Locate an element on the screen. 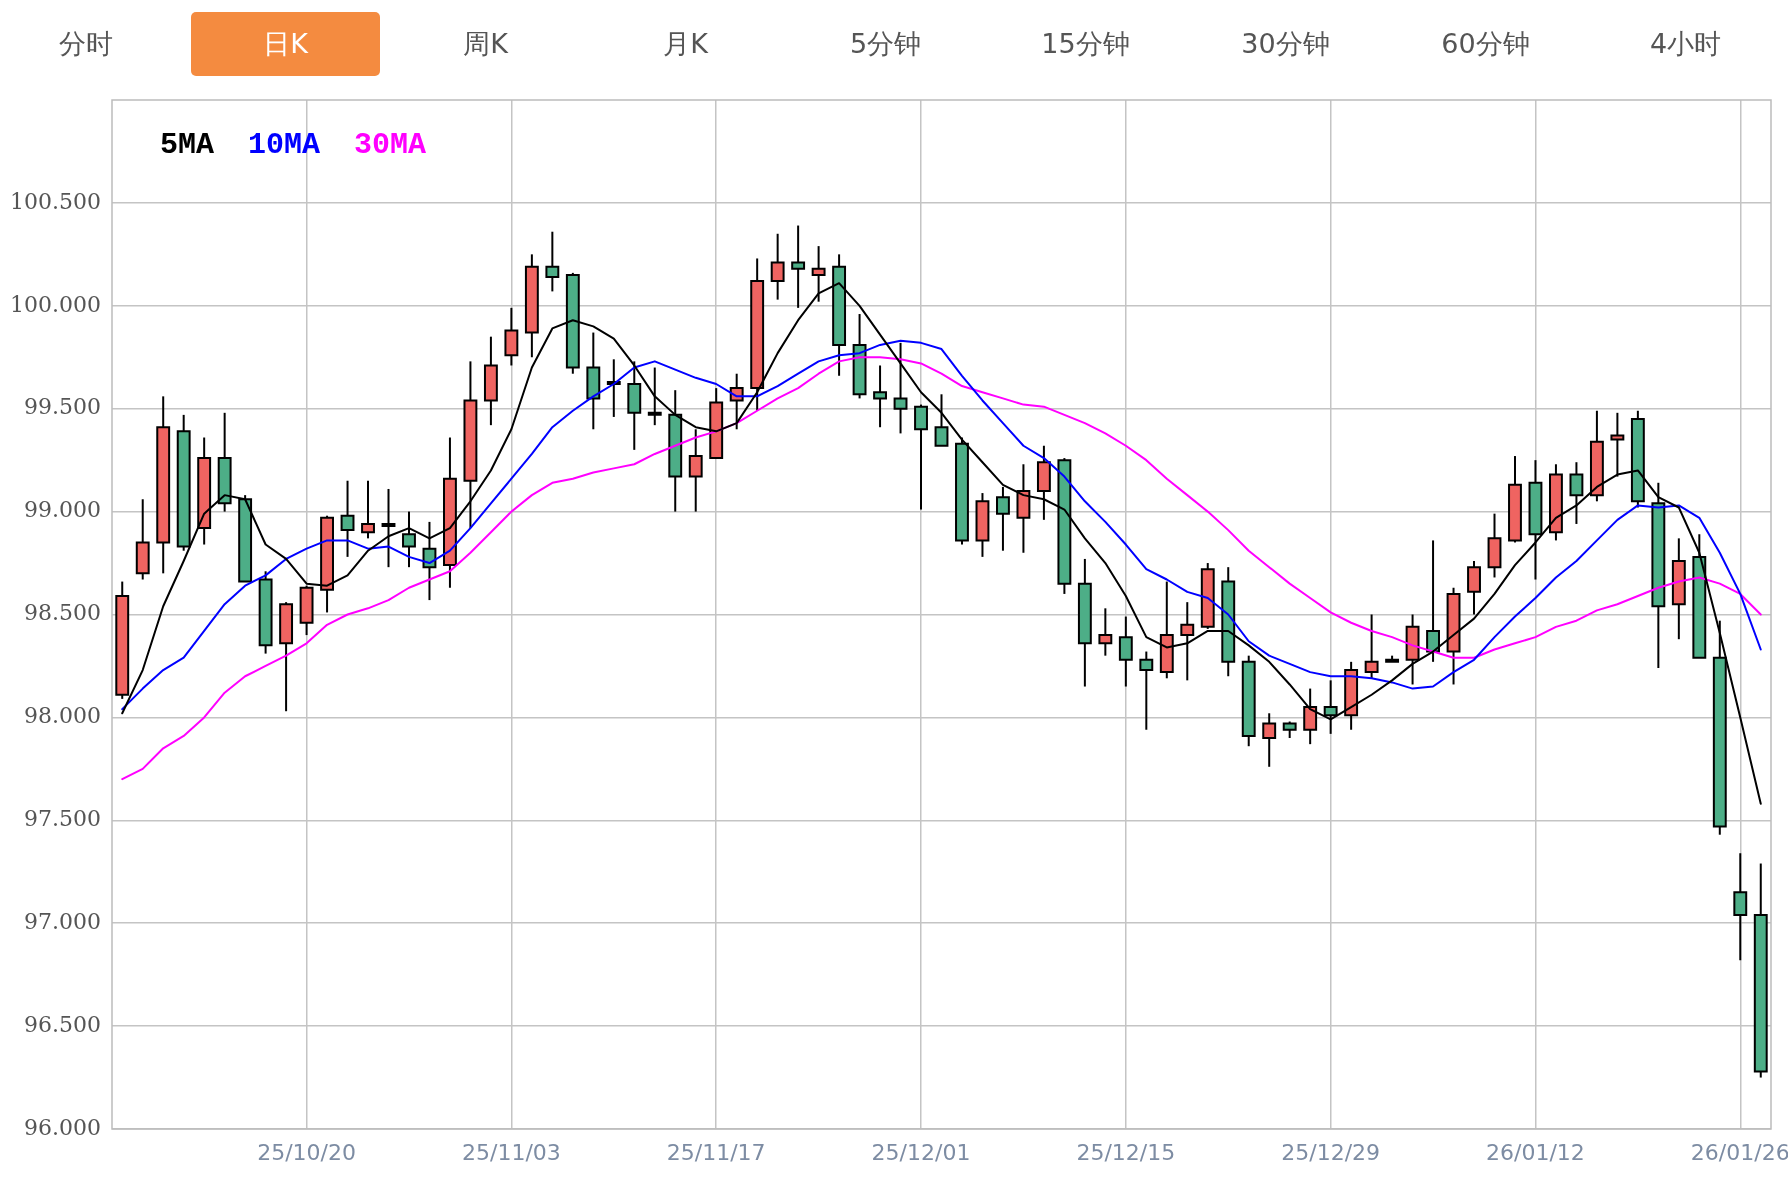 Image resolution: width=1788 pixels, height=1184 pixels. x-tick-label: 26/01/12 is located at coordinates (1535, 1152).